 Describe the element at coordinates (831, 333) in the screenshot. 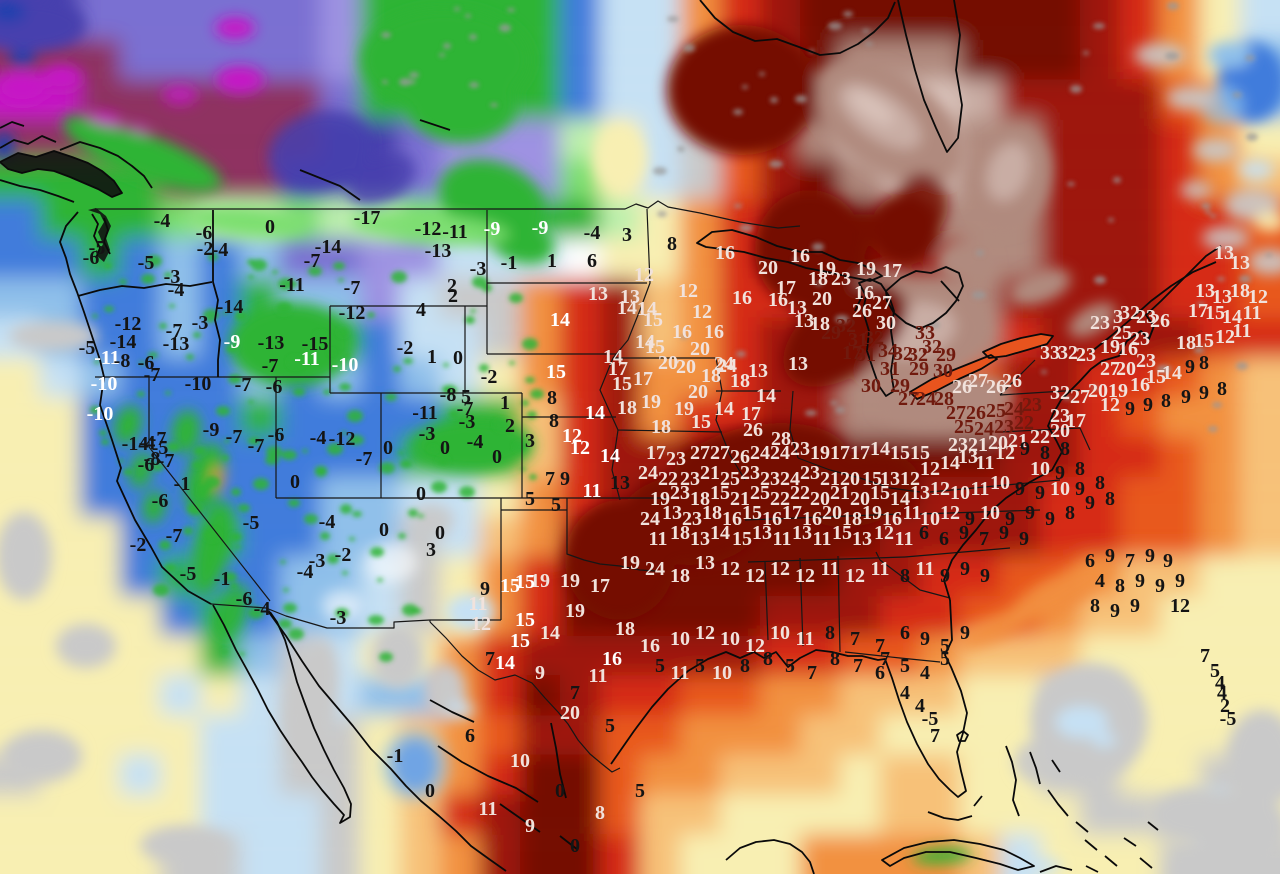

I see `svg-text: 29` at that location.